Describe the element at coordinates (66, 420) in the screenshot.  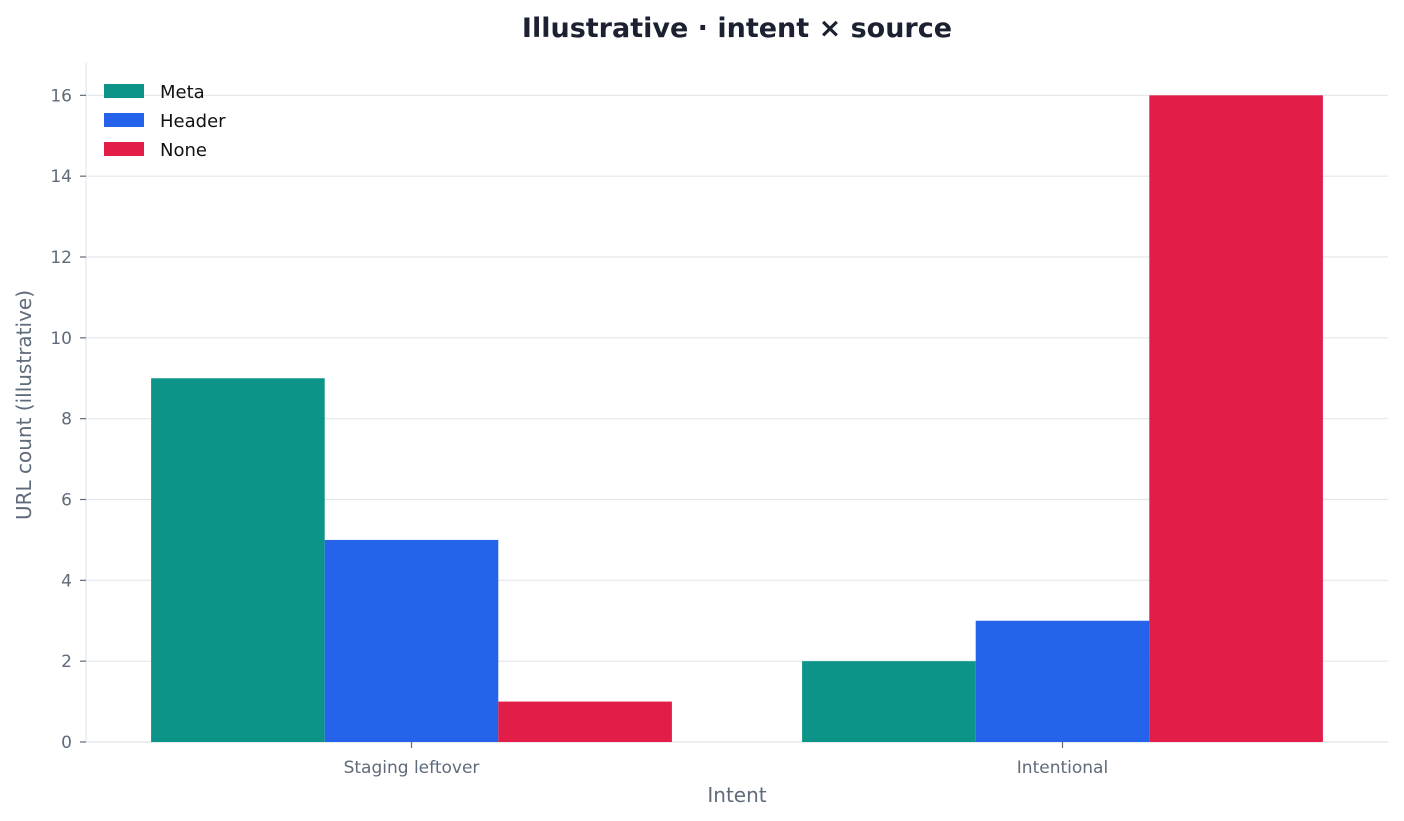
I see `y-tick-label: 8` at that location.